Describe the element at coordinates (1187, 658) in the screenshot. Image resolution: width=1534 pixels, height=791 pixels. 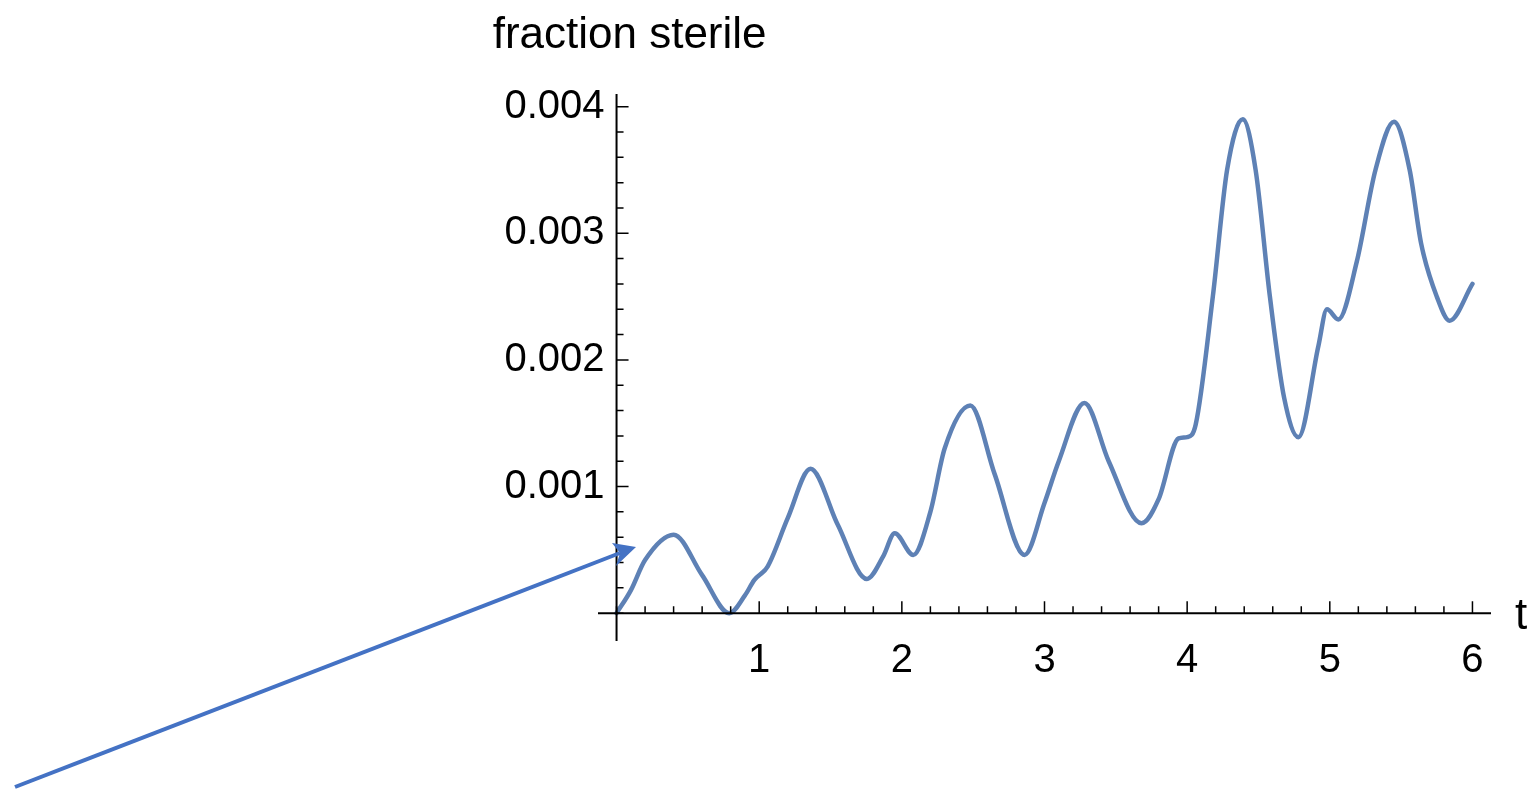
I see `x-tick-label: 4` at that location.